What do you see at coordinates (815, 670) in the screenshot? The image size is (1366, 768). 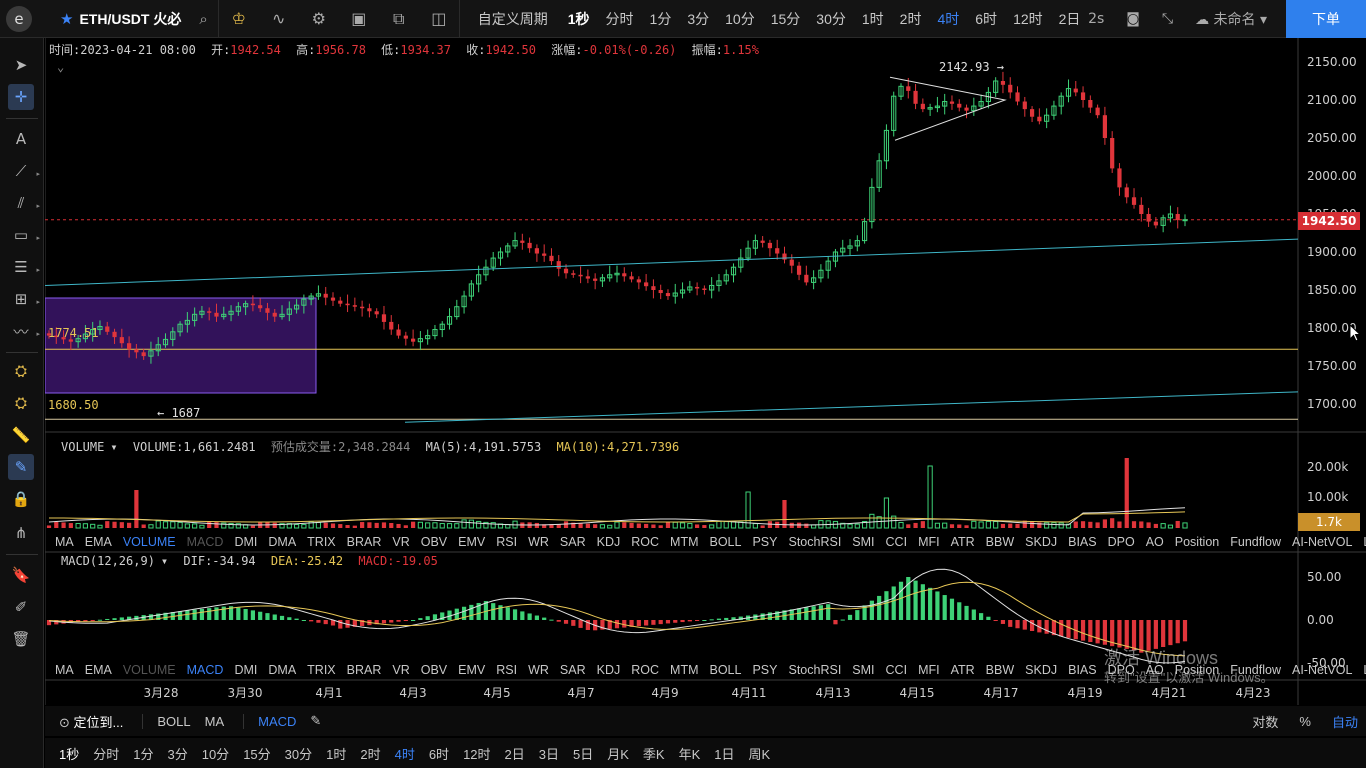 I see `indicator-tab-stochrsi: StochRSI` at bounding box center [815, 670].